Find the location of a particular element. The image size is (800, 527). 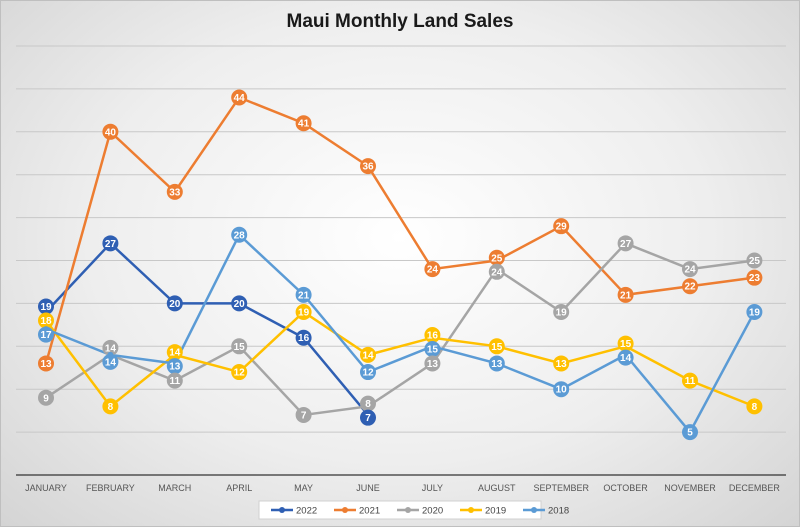

data-label-2021: 22 is located at coordinates (690, 287).